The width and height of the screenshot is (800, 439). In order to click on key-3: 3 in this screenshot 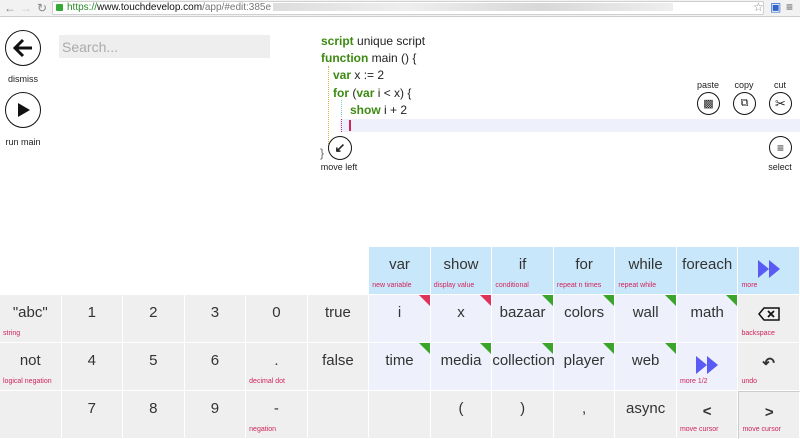, I will do `click(215, 319)`.